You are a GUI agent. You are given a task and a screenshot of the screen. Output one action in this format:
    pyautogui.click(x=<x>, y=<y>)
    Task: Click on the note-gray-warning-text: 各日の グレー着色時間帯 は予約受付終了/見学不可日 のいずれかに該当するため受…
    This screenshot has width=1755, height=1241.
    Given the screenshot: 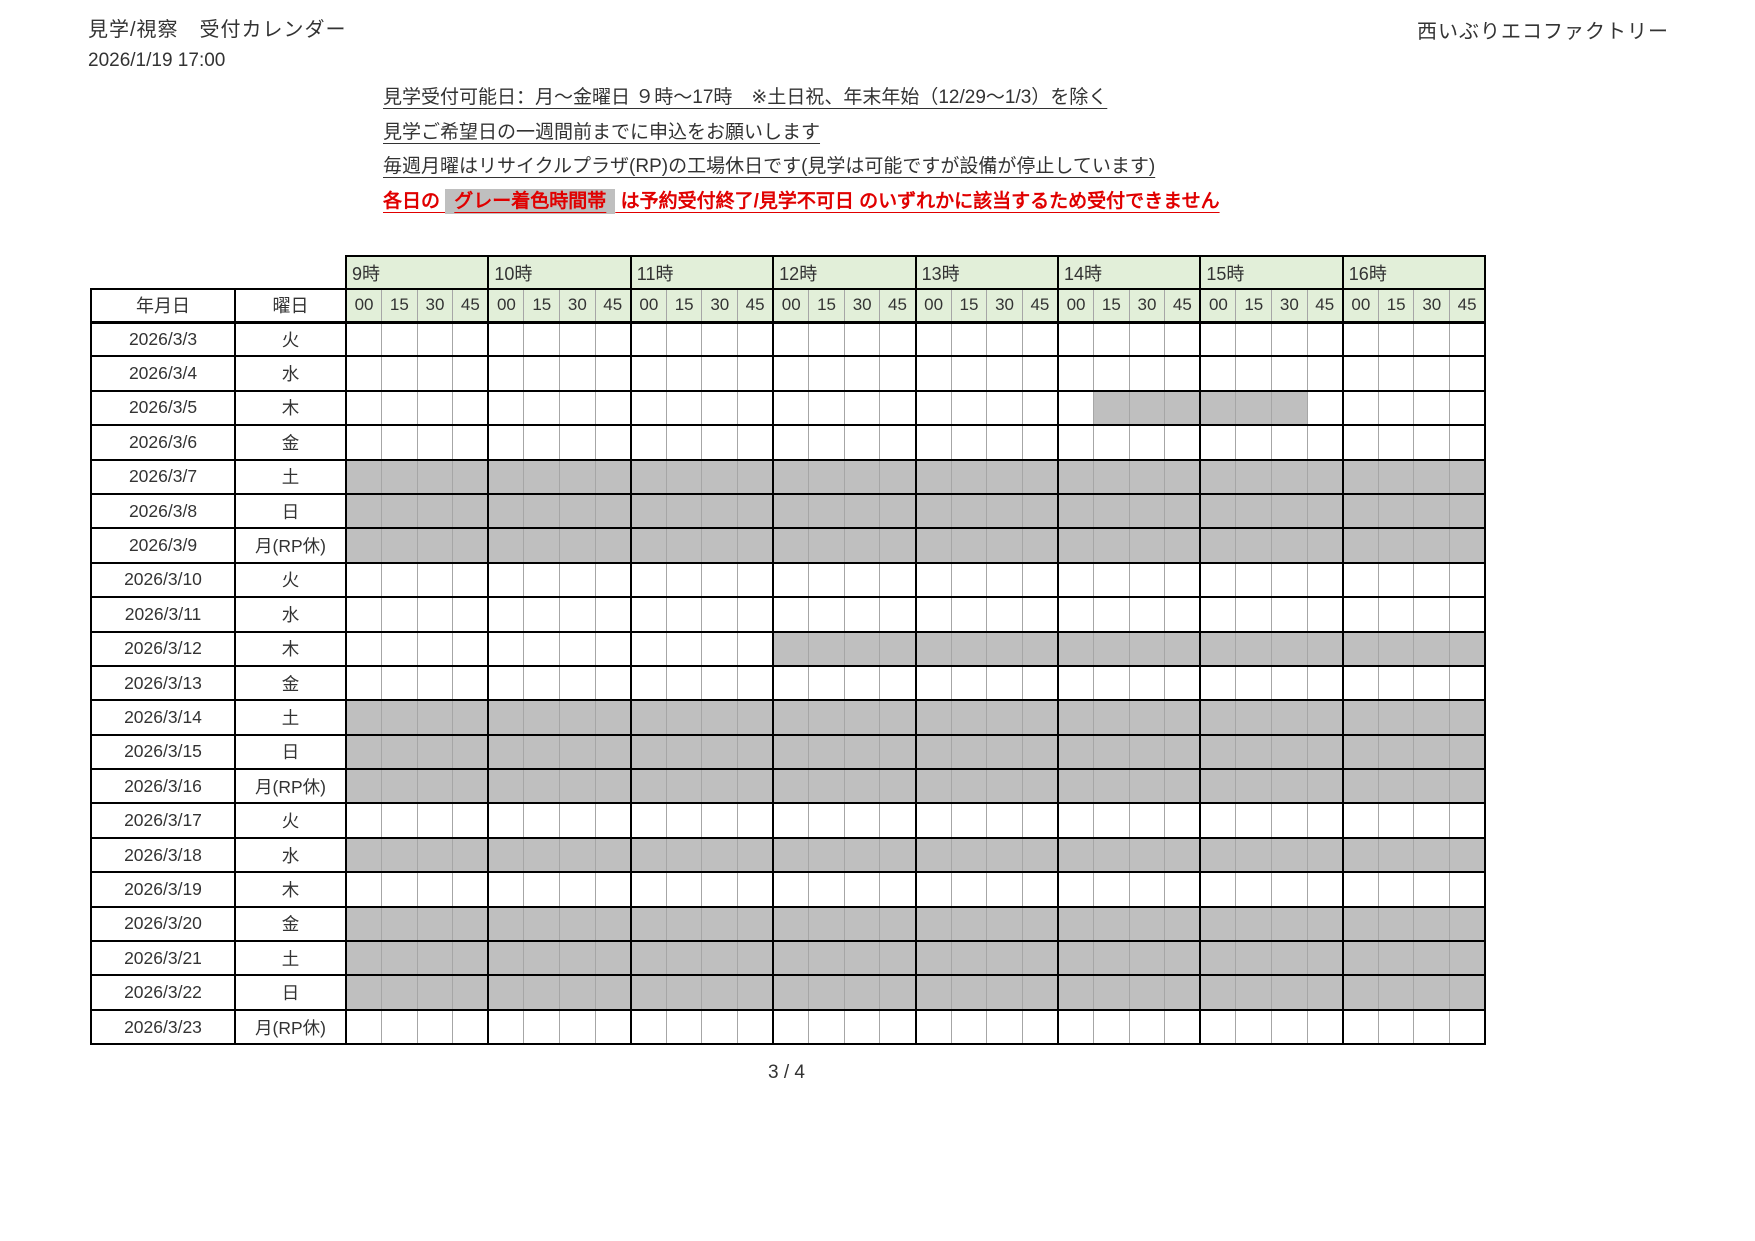 What is the action you would take?
    pyautogui.click(x=801, y=201)
    